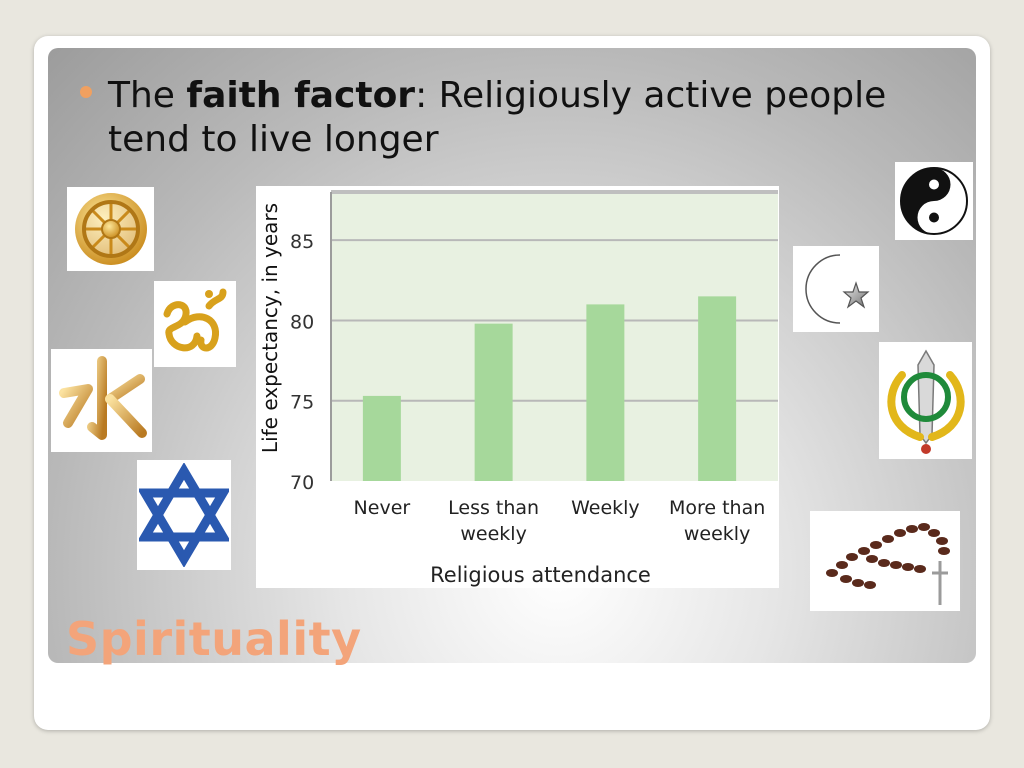 The width and height of the screenshot is (1024, 768). Describe the element at coordinates (836, 289) in the screenshot. I see `crescent-star-icon` at that location.